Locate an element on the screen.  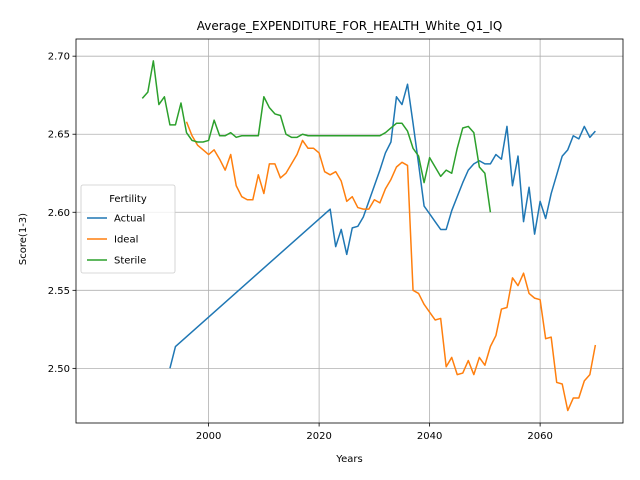
legend: Fertility Actual Ideal Sterile is located at coordinates (128, 229).